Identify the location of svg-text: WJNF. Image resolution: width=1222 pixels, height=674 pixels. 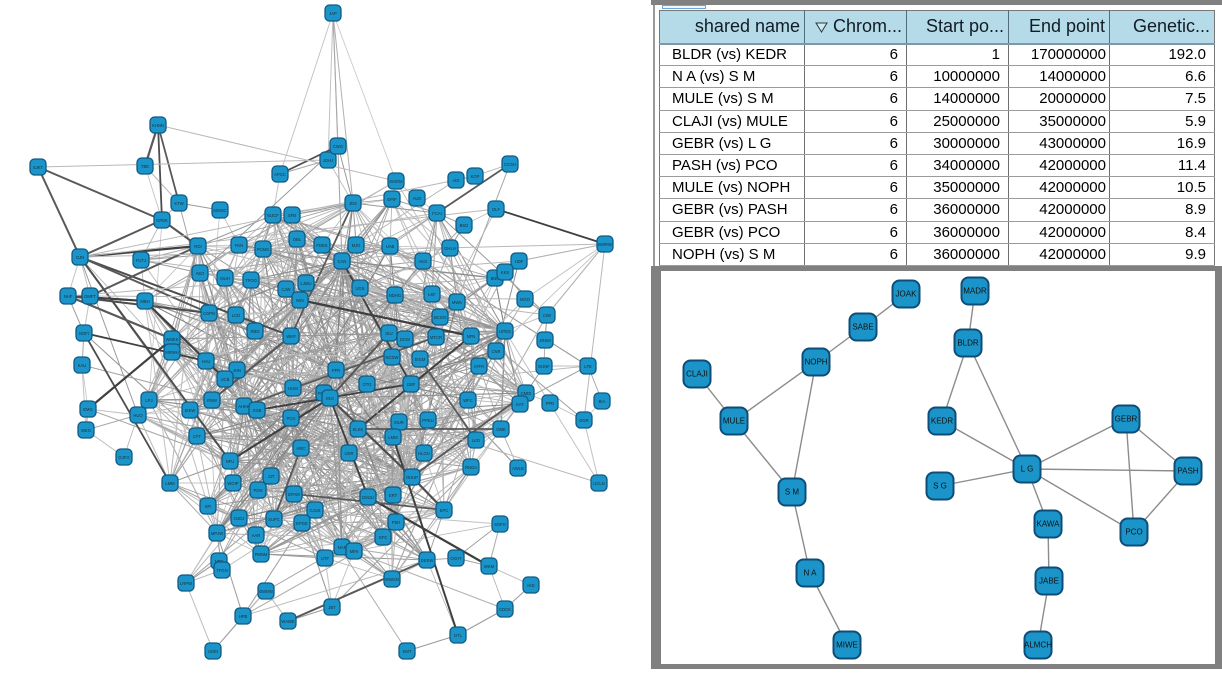
(544, 366).